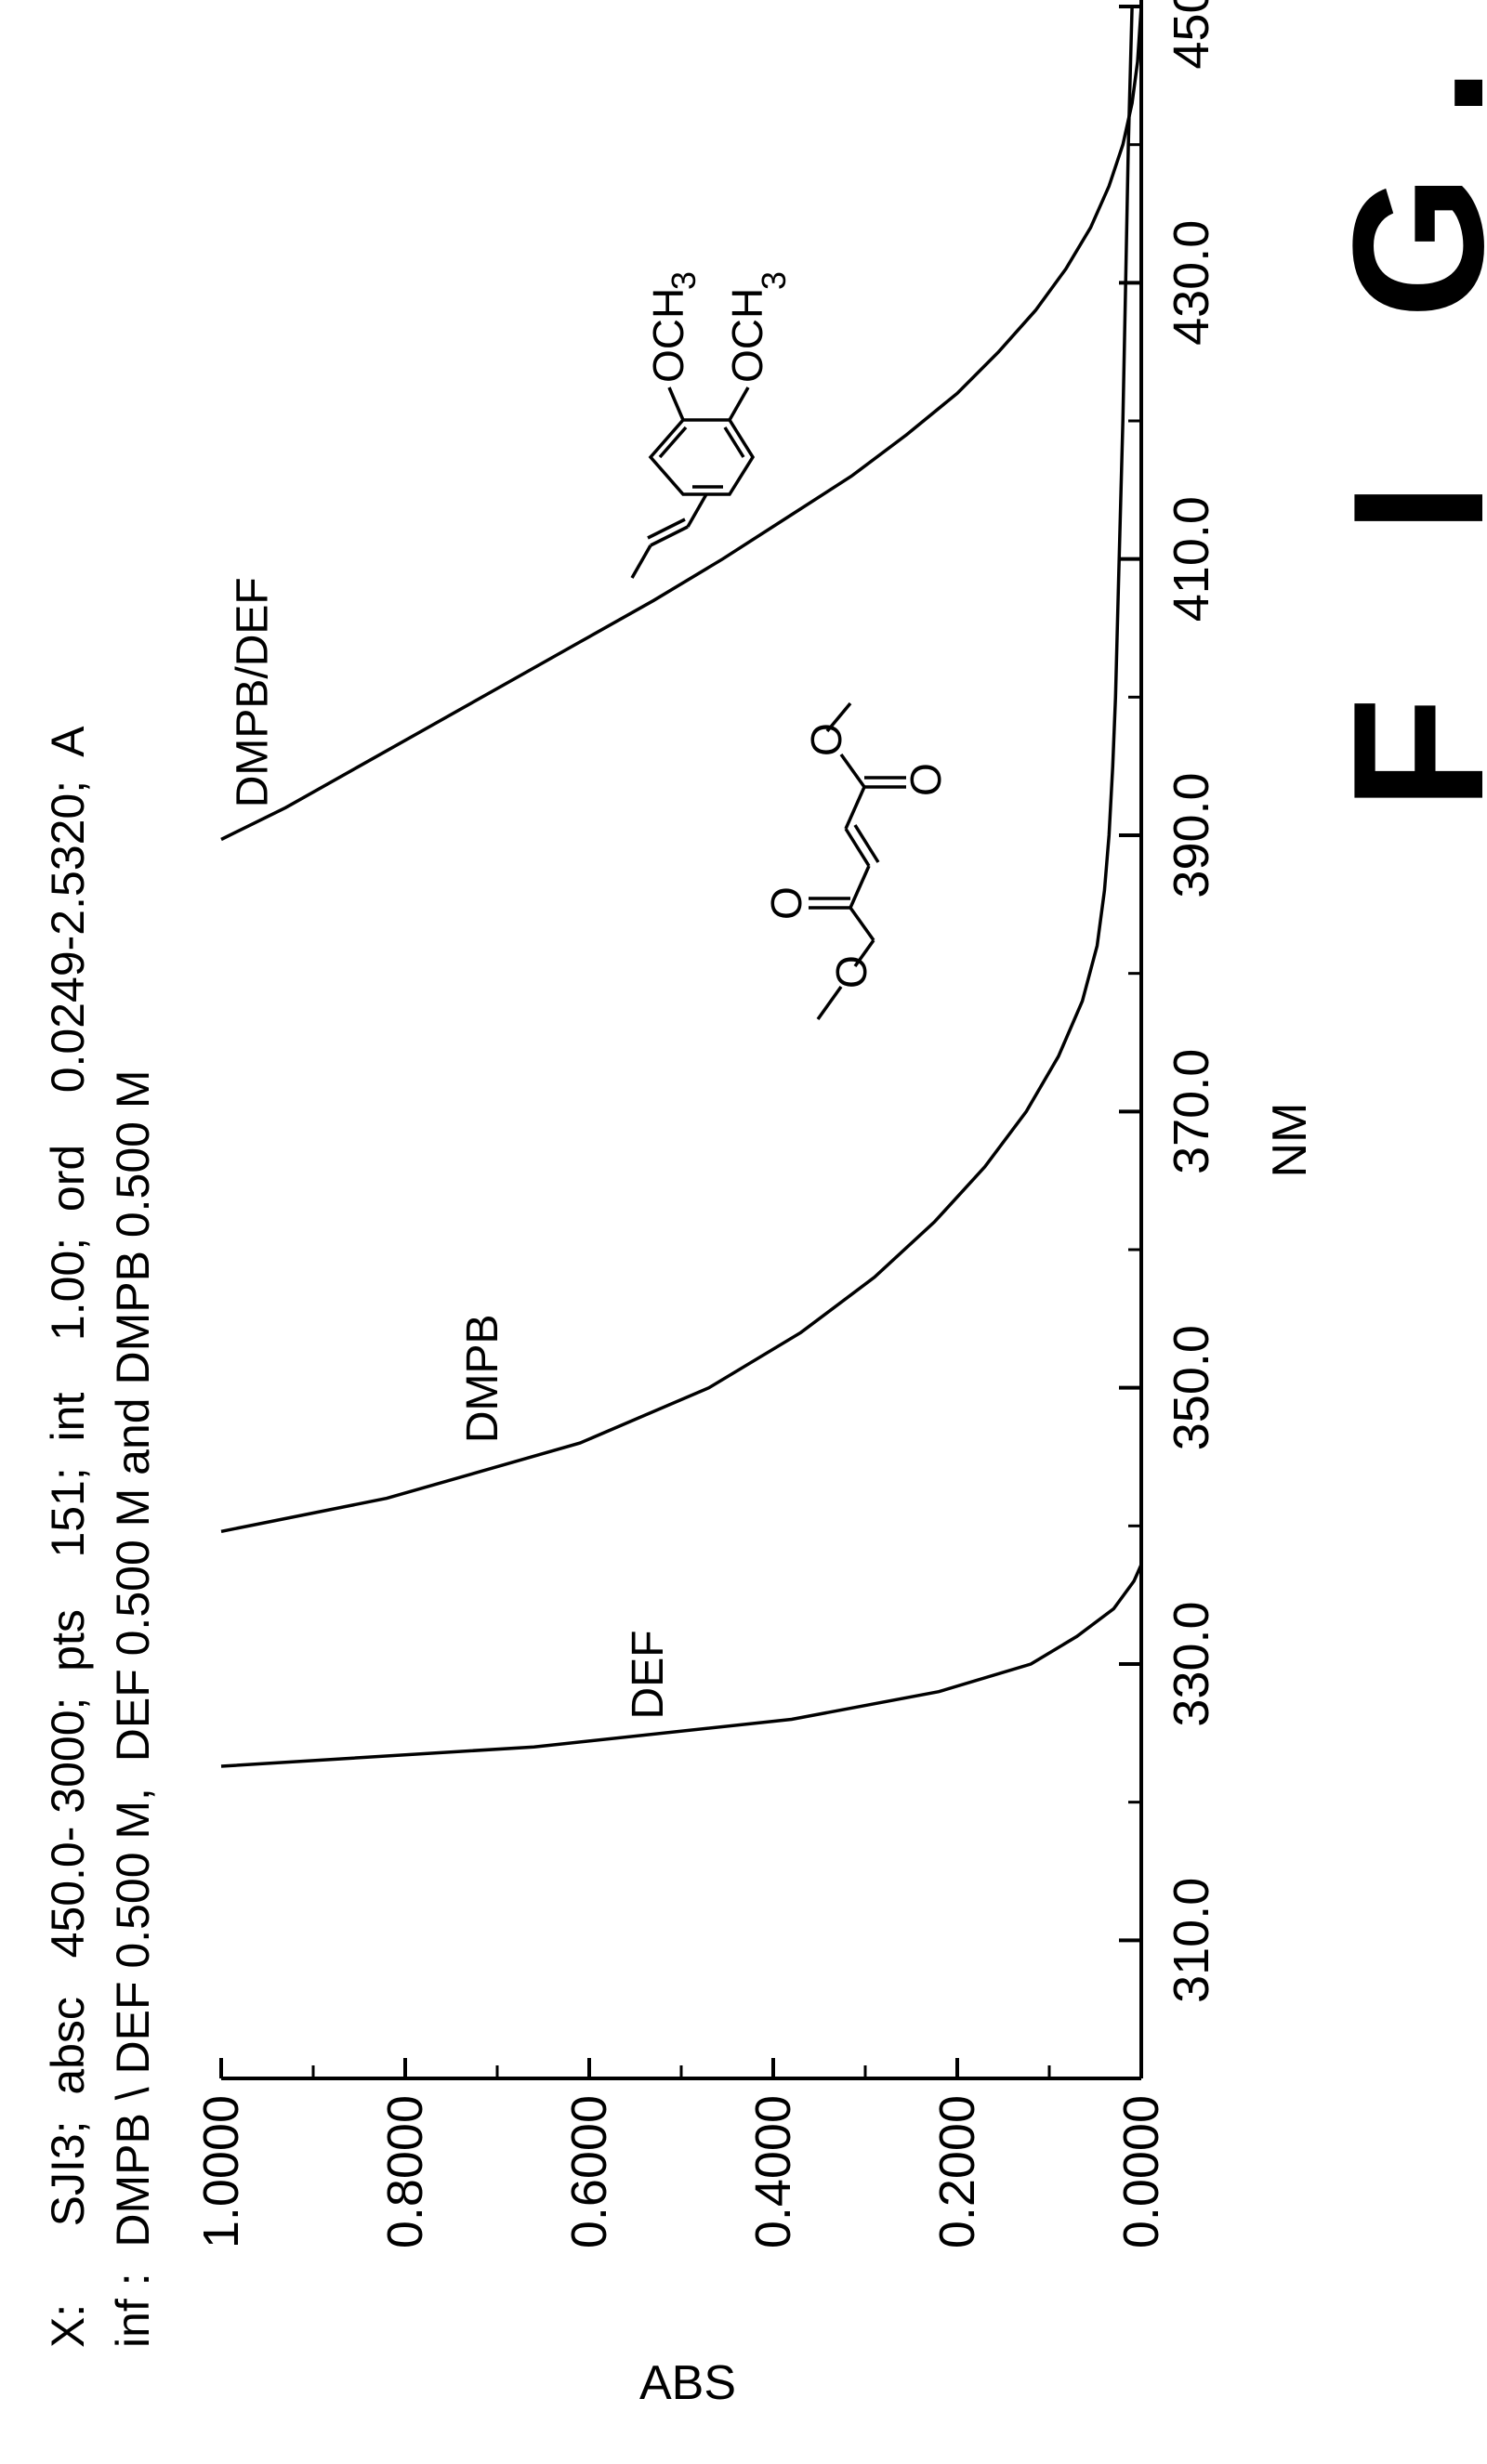 The image size is (1487, 2464). What do you see at coordinates (482, 1378) in the screenshot?
I see `series-label-dmpb: DMPB` at bounding box center [482, 1378].